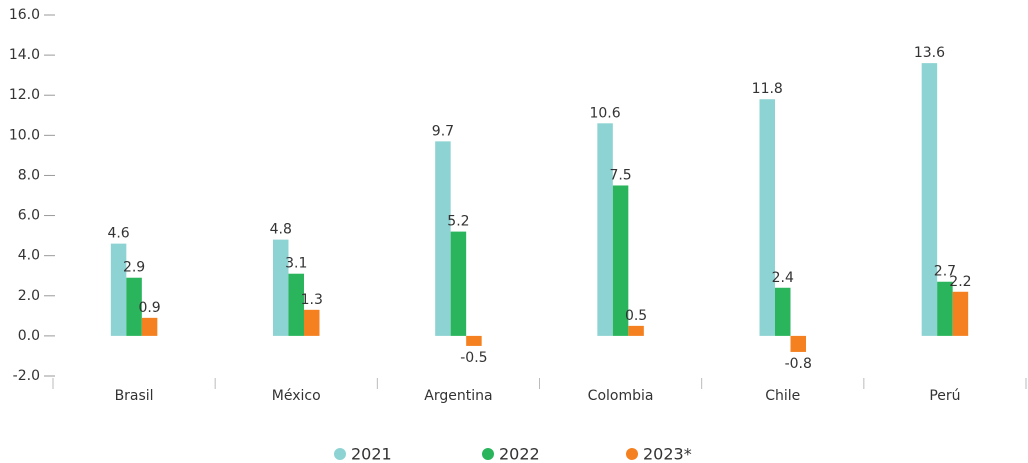 Image resolution: width=1028 pixels, height=463 pixels. Describe the element at coordinates (29, 336) in the screenshot. I see `y-tick-label: 0.0` at that location.